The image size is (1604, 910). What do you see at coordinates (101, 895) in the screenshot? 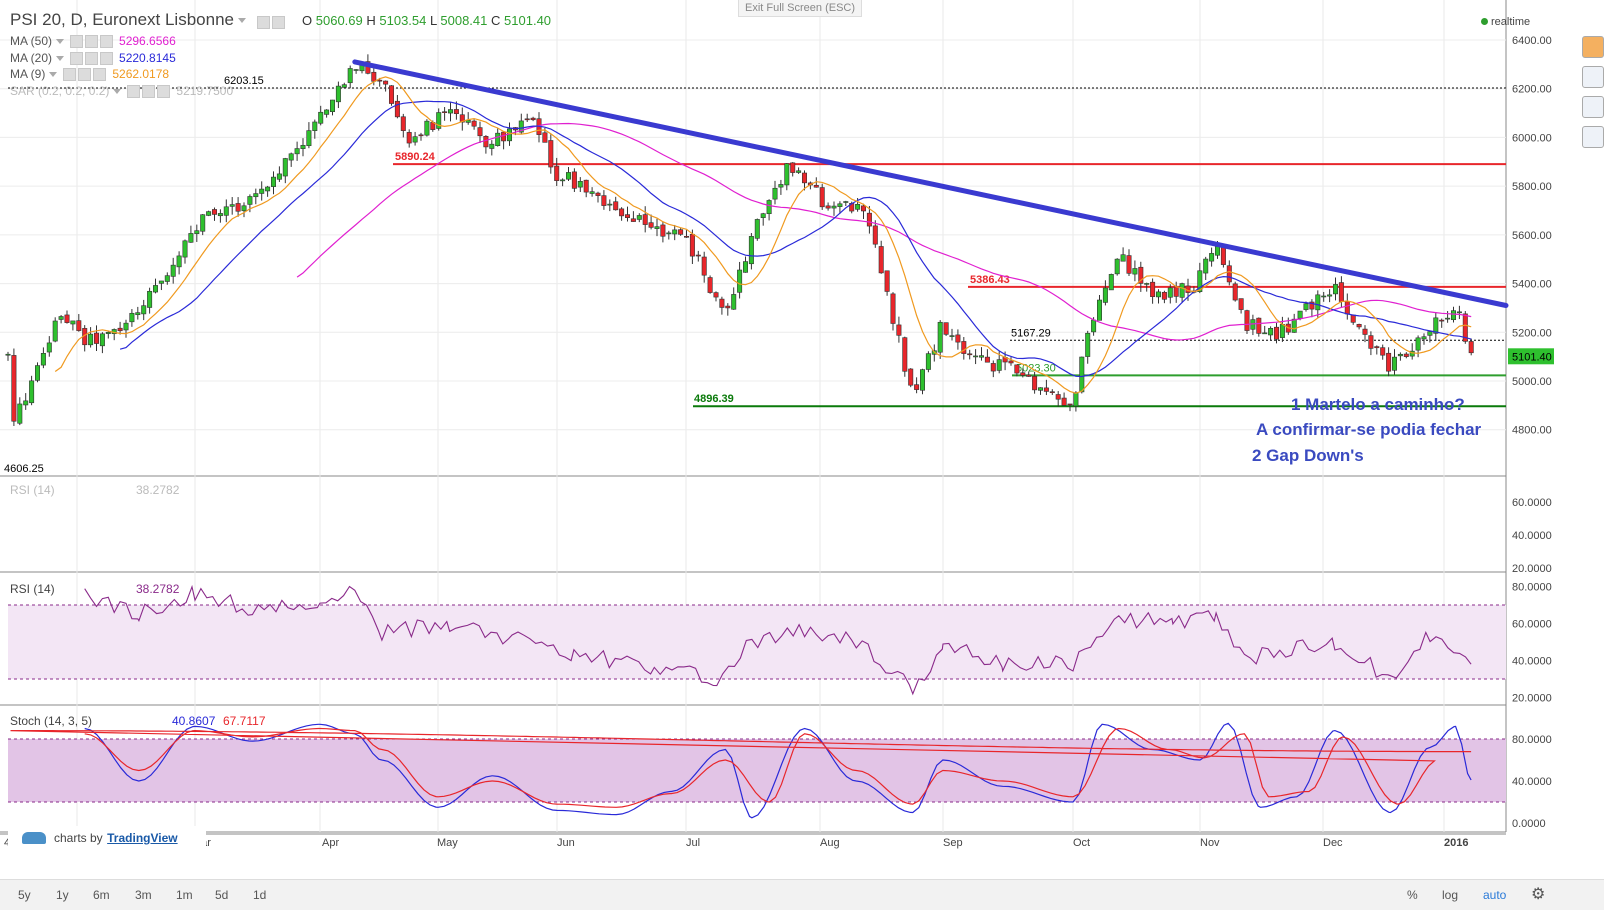
I see `timeframe-6m: 6m` at bounding box center [101, 895].